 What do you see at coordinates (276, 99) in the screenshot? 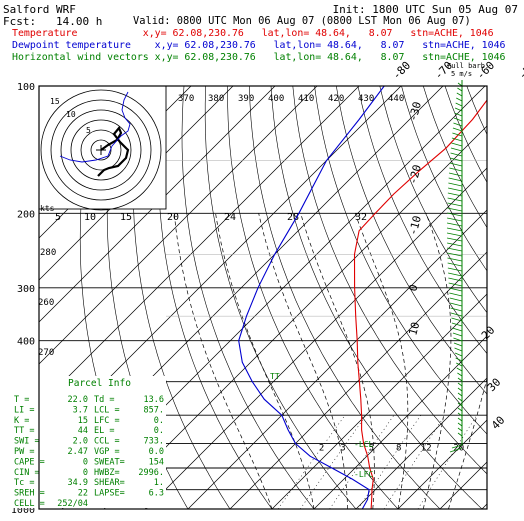
I see `theta-label: 400` at bounding box center [276, 99].